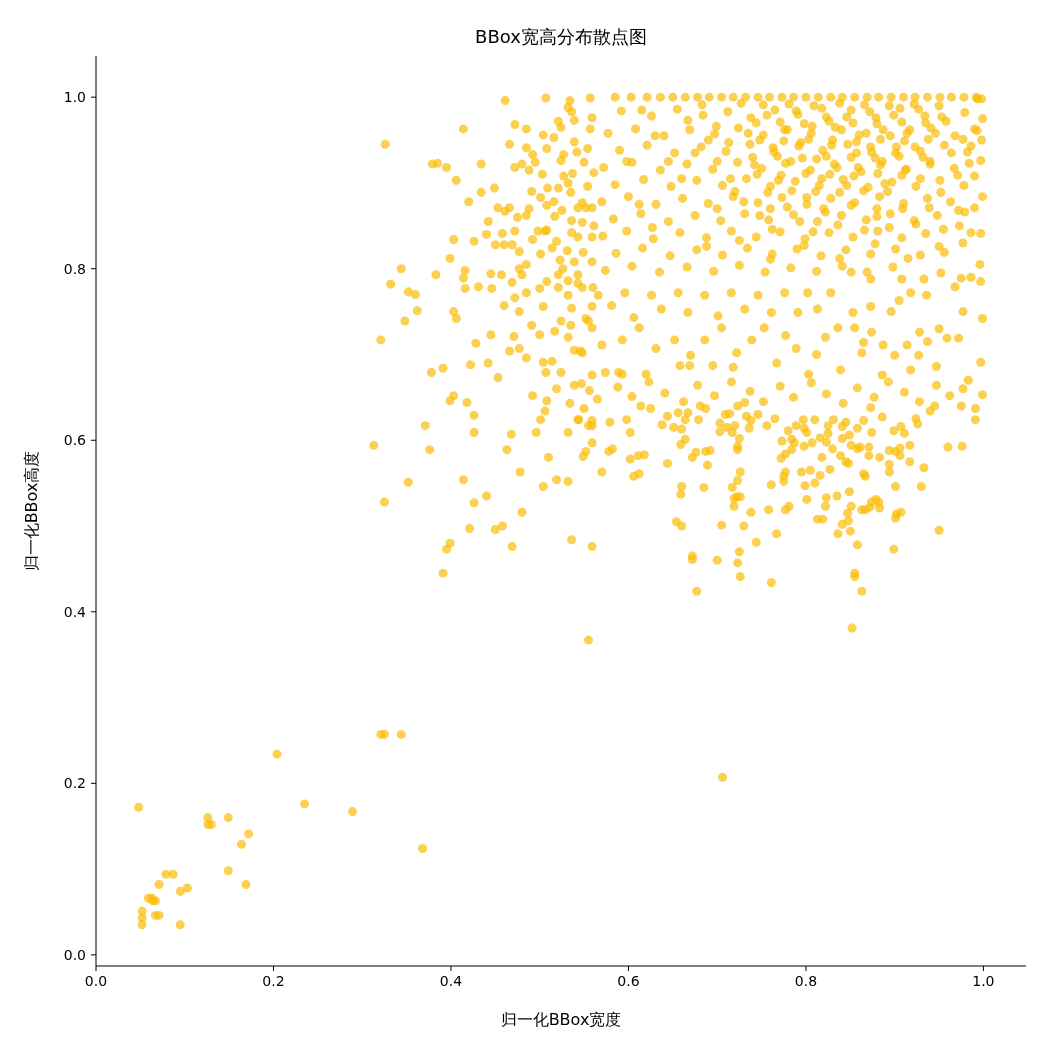 The image size is (1050, 1050). I want to click on chart-title: BBox宽高分布散点图, so click(561, 37).